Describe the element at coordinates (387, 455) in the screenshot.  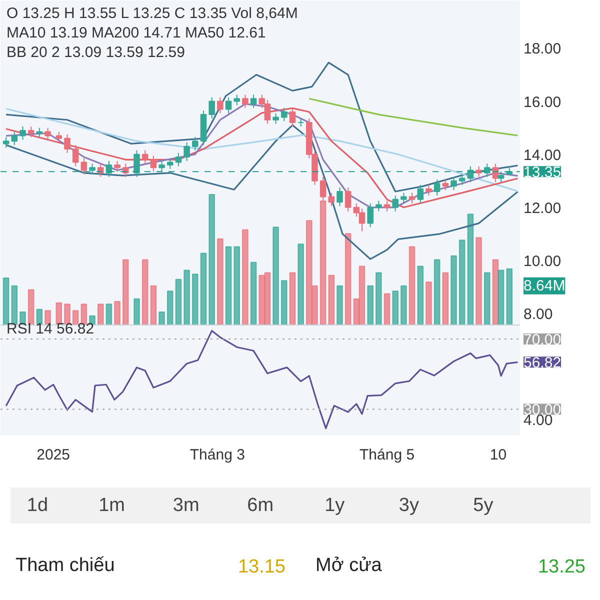
I see `x-tick-label: Tháng 5` at that location.